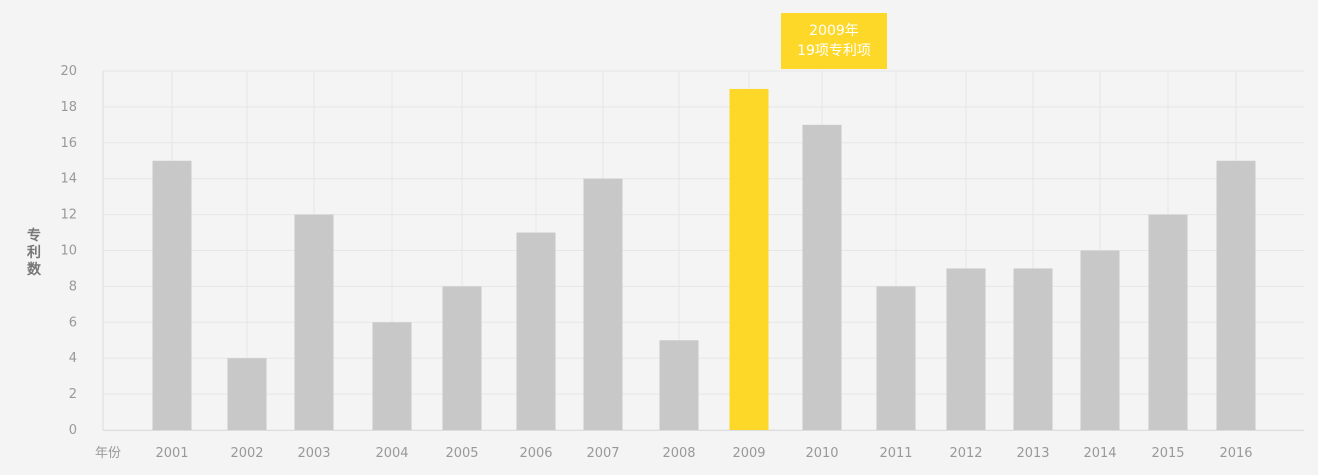 This screenshot has width=1318, height=475. Describe the element at coordinates (73, 322) in the screenshot. I see `y-tick-label: 6` at that location.